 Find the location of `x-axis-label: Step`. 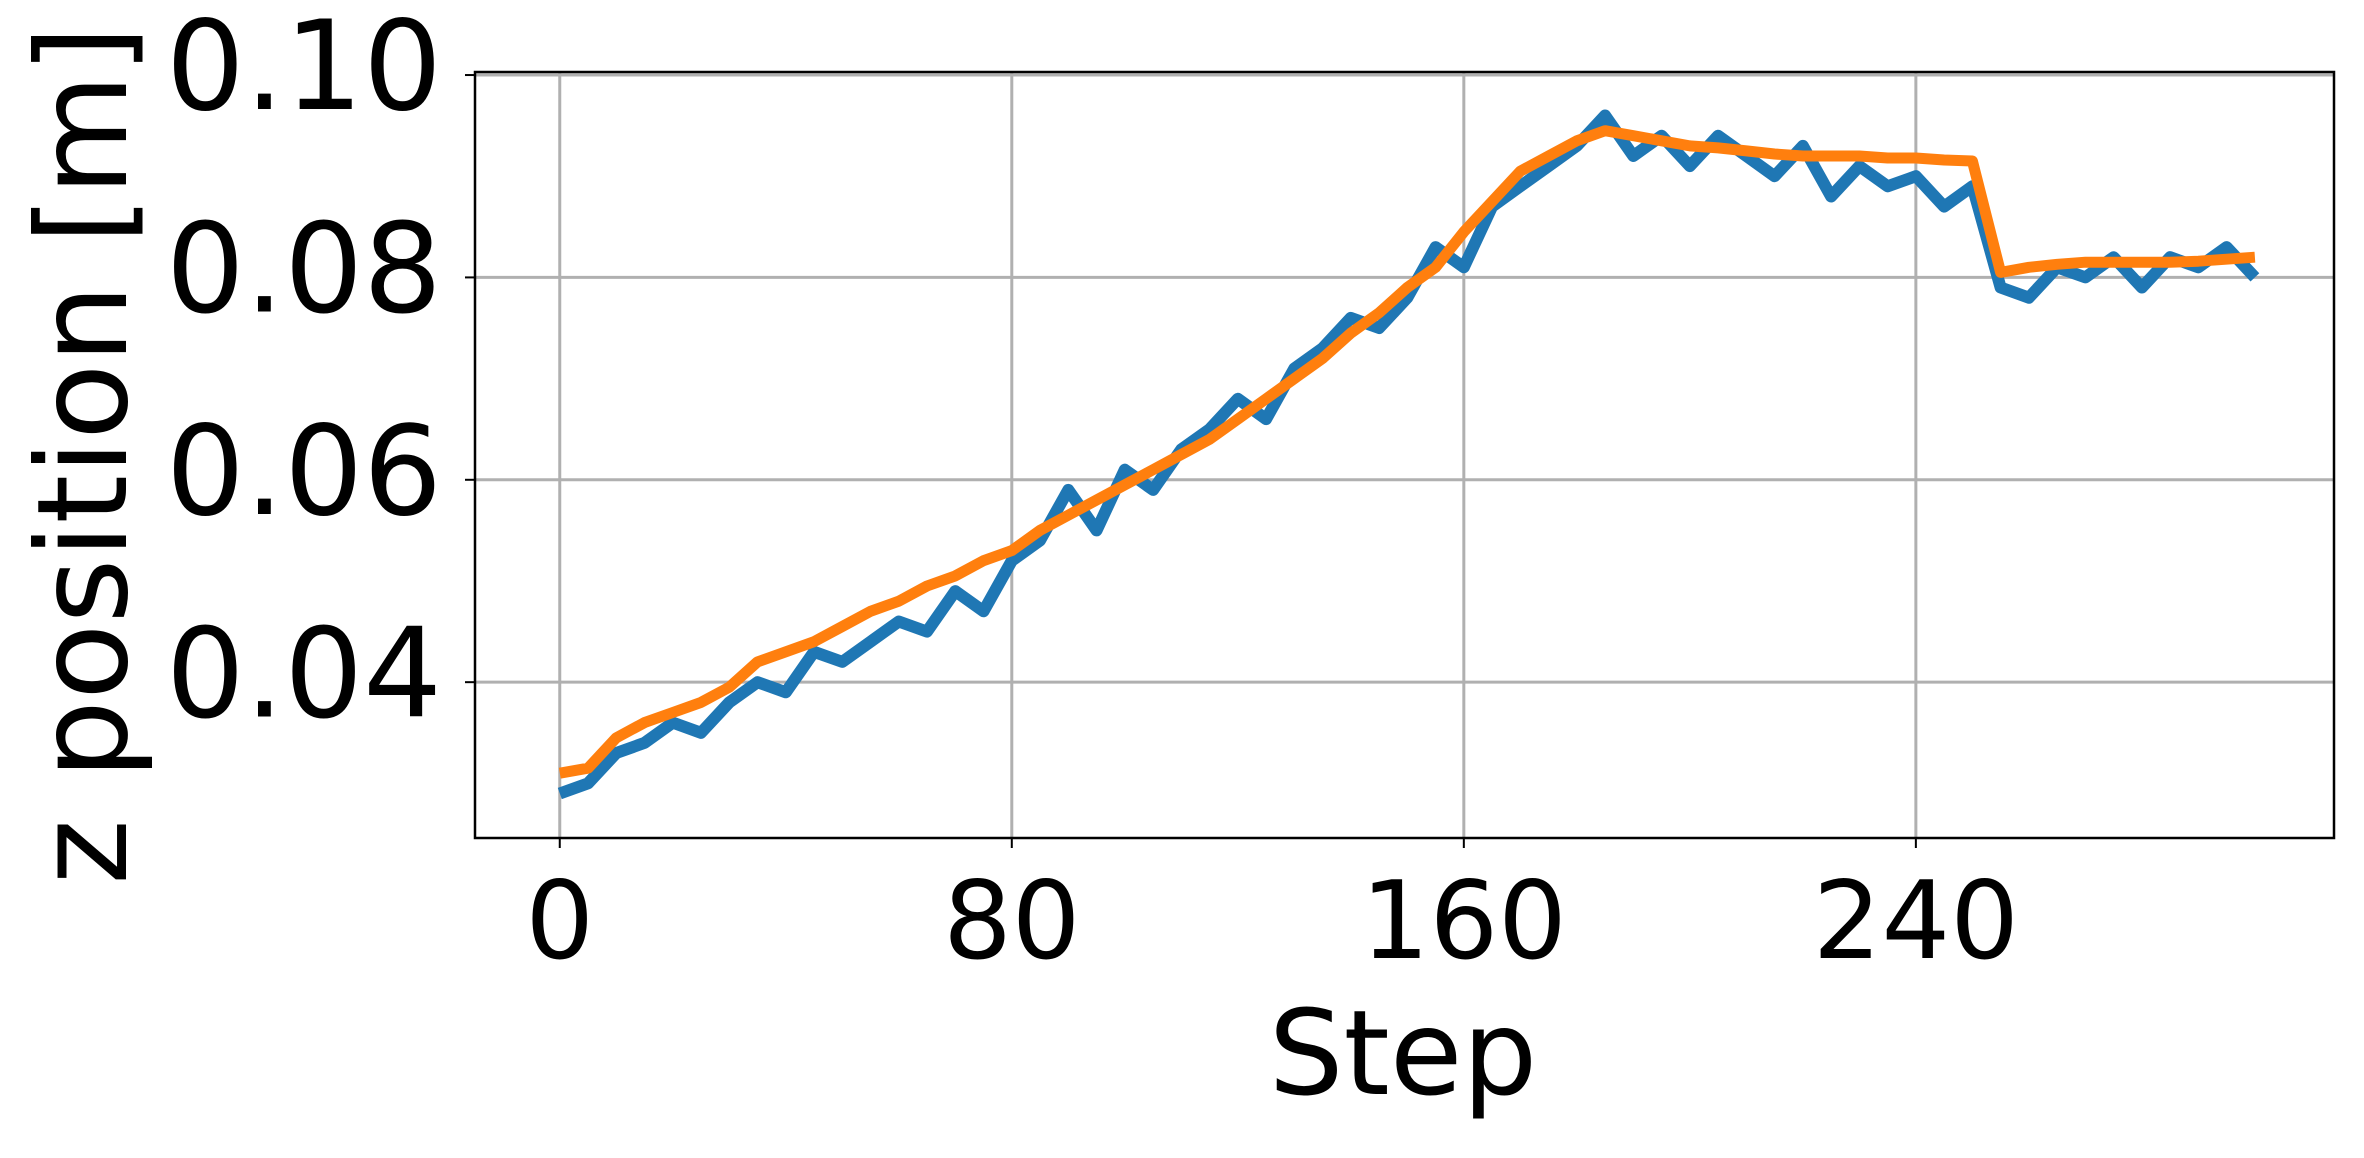

x-axis-label: Step is located at coordinates (1403, 1053).